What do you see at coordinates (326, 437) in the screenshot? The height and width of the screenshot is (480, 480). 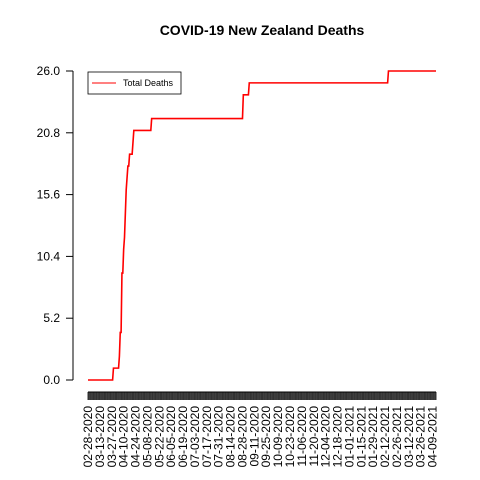 I see `x-tick-label: 12-04-2020` at bounding box center [326, 437].